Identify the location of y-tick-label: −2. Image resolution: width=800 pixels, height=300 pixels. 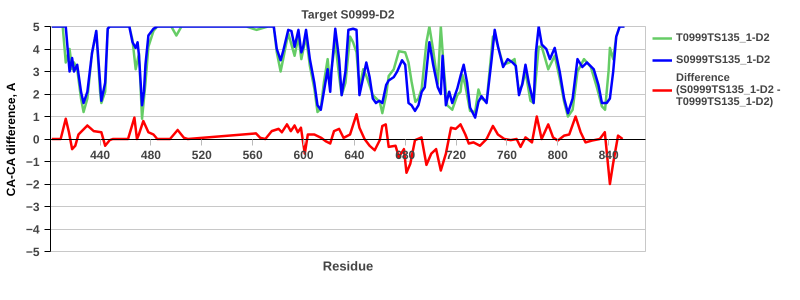
(33, 185).